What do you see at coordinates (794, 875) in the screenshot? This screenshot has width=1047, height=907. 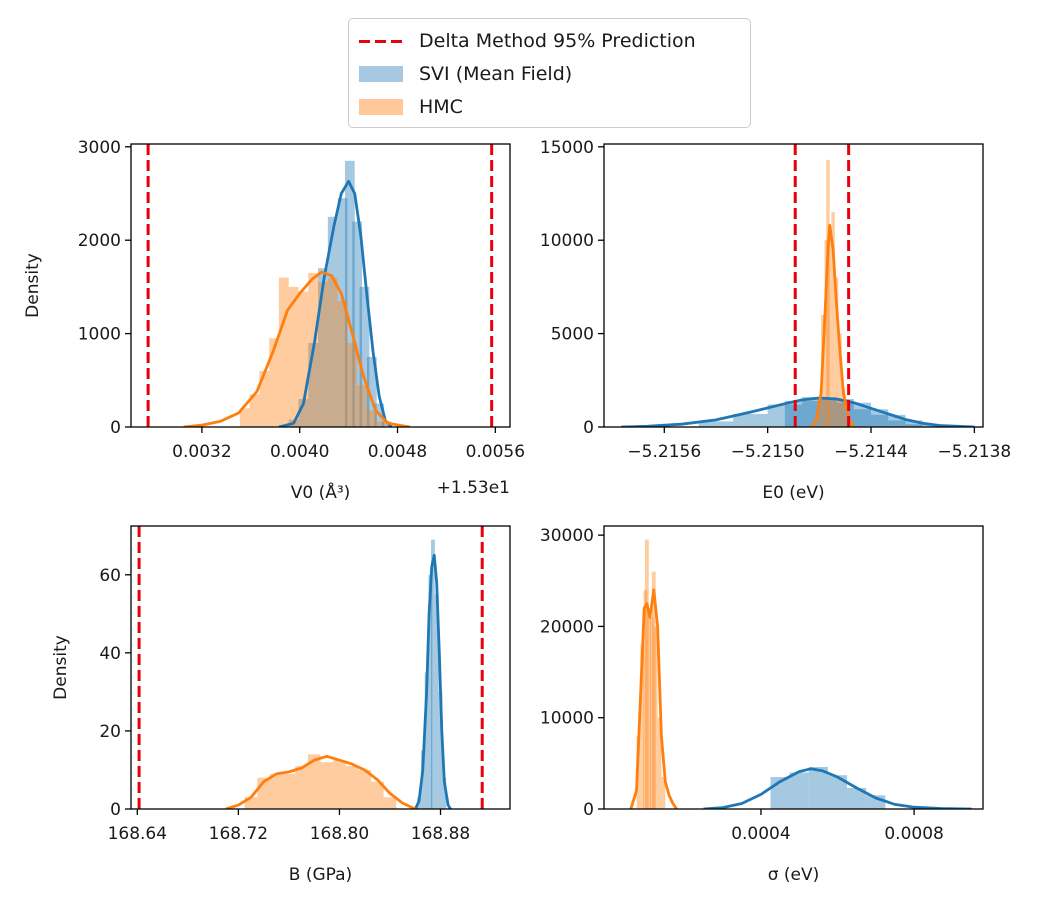 I see `x-axis-label: σ (eV)` at bounding box center [794, 875].